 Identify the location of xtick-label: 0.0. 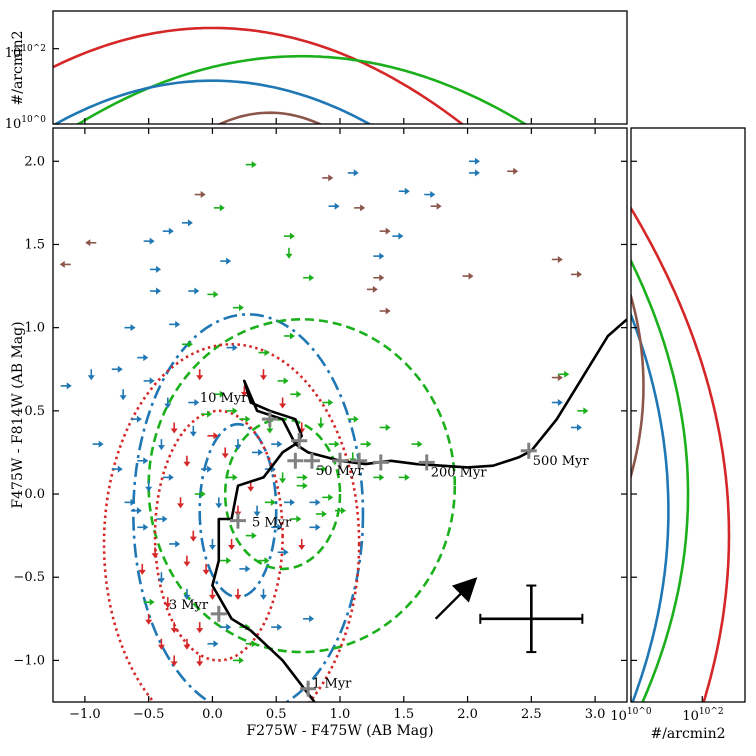
(212, 714).